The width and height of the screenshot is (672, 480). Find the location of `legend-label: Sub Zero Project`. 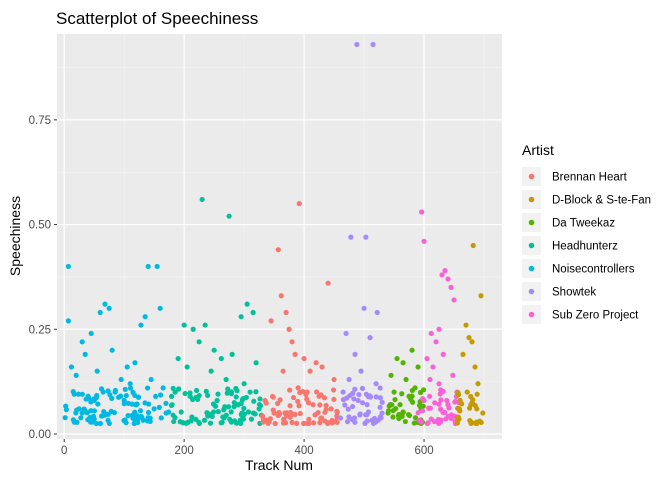

legend-label: Sub Zero Project is located at coordinates (595, 316).